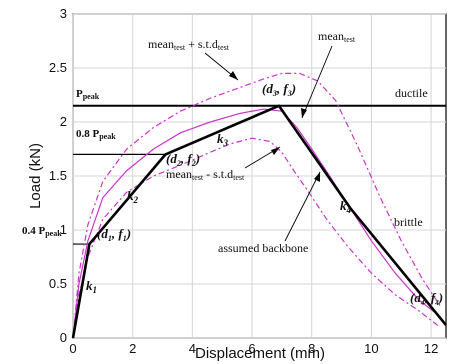 The height and width of the screenshot is (364, 449). What do you see at coordinates (411, 93) in the screenshot?
I see `label-ductile: ductile` at bounding box center [411, 93].